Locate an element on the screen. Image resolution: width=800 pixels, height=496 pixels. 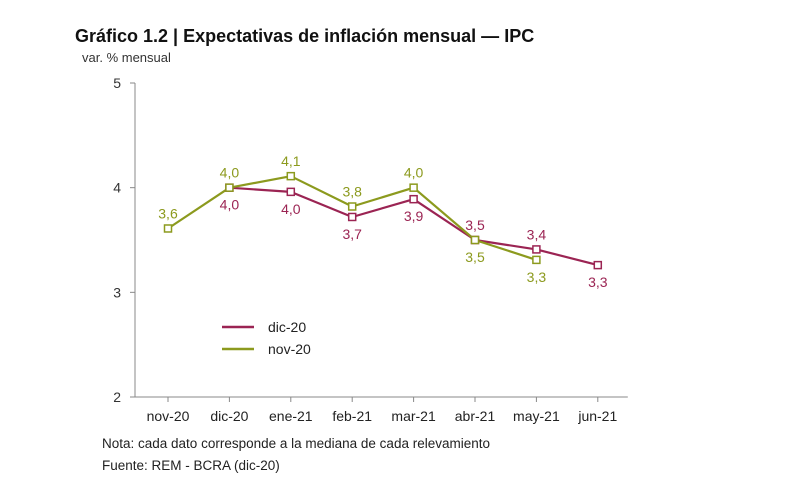
legend-label: nov-20 is located at coordinates (289, 349).